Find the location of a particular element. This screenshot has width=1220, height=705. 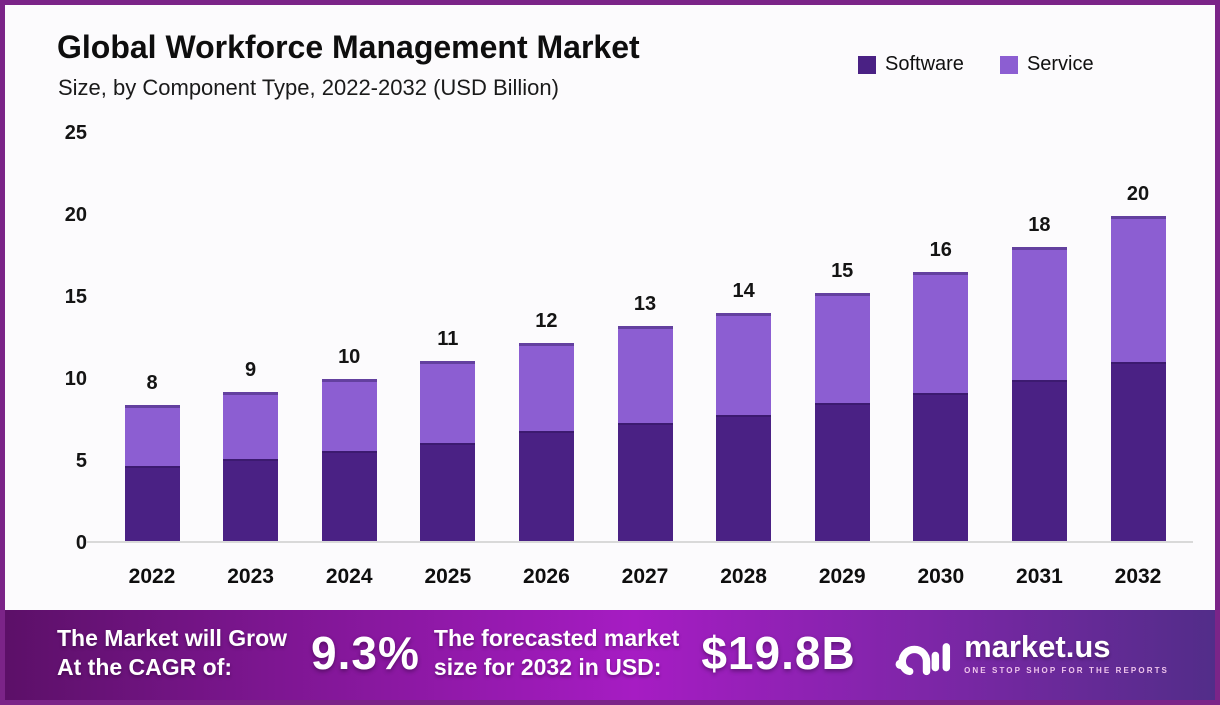

bar-value-label-2024: 10 is located at coordinates (349, 356).